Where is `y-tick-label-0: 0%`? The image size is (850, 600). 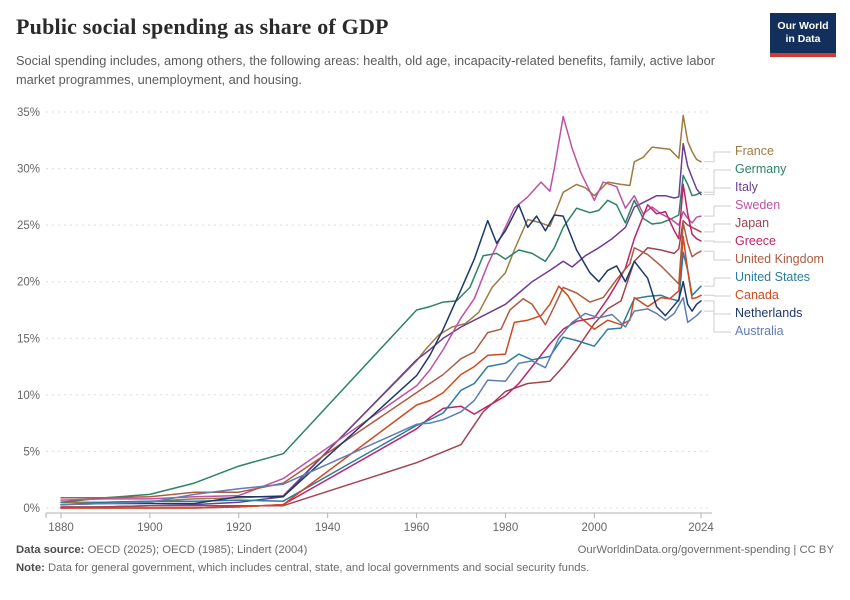 y-tick-label-0: 0% is located at coordinates (31, 509).